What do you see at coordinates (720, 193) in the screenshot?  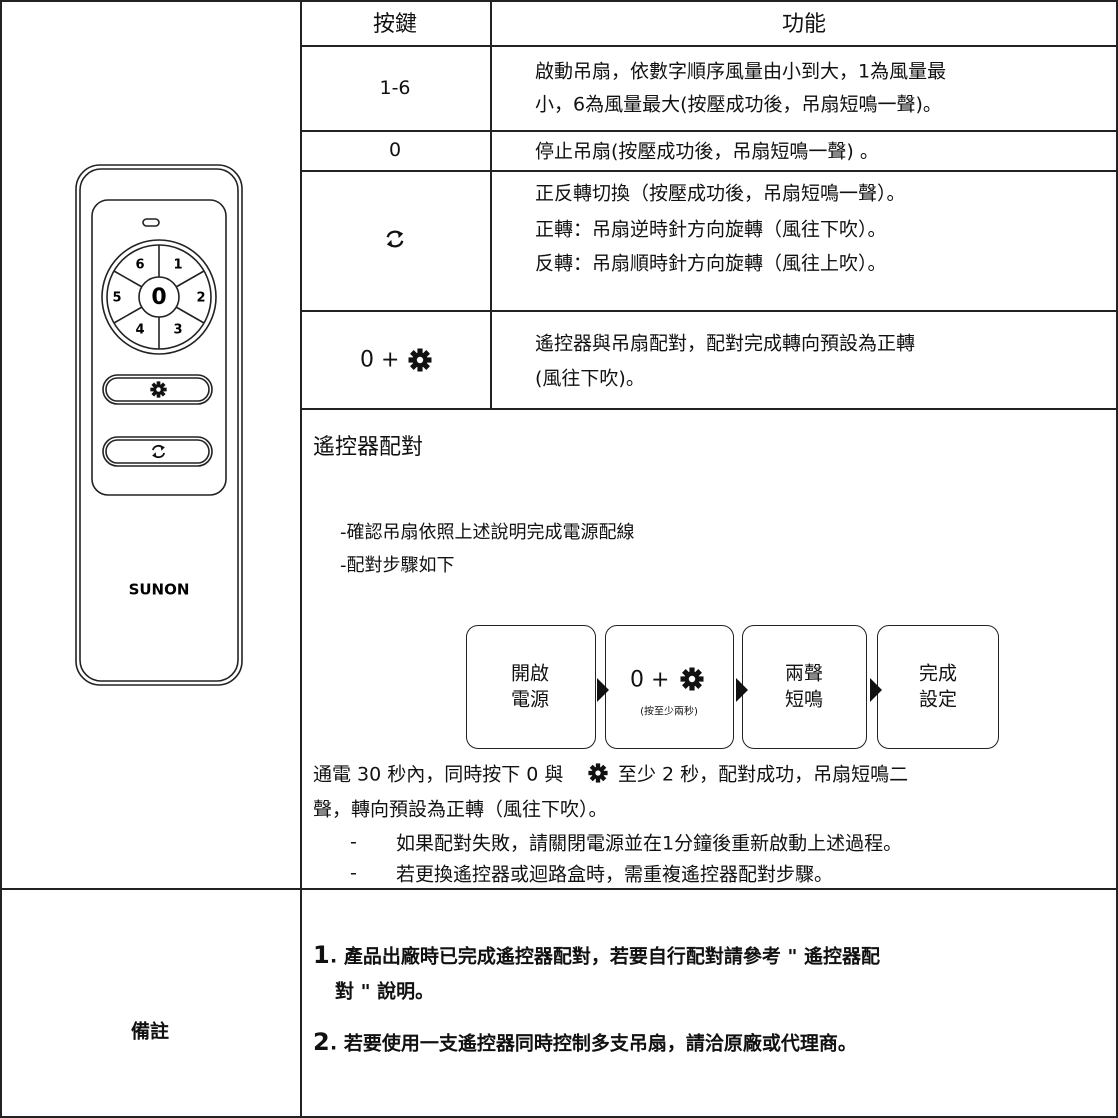 I see `function-text: 正反轉切換（按壓成功後，吊扇短鳴一聲）。` at bounding box center [720, 193].